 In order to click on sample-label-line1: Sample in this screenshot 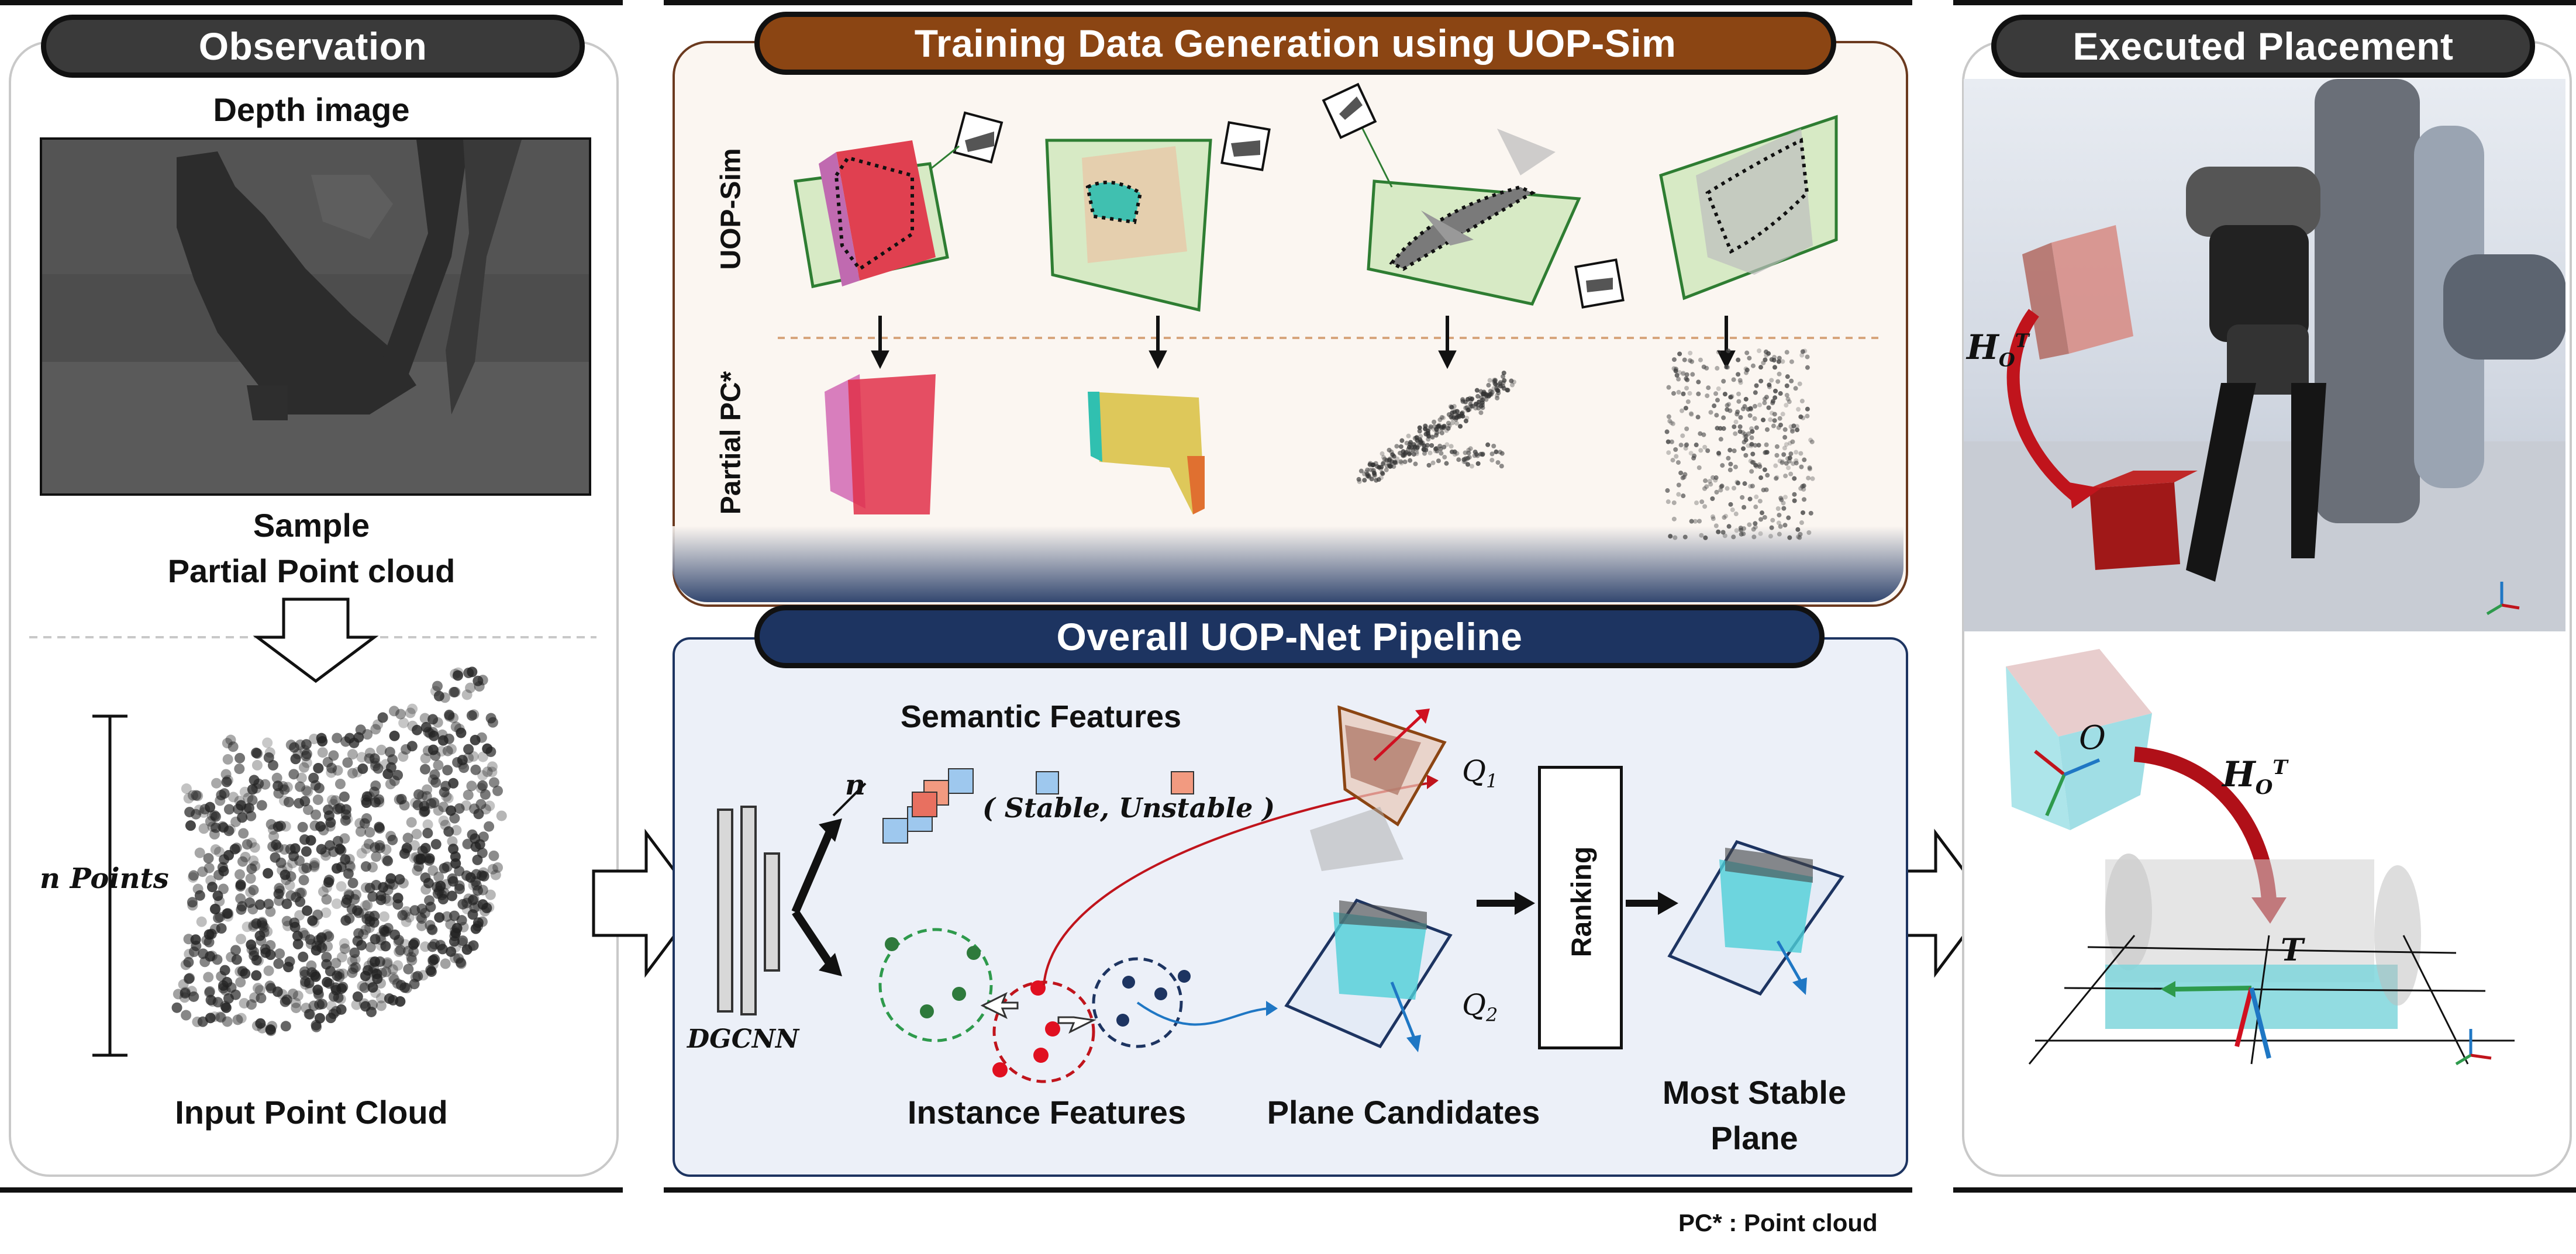, I will do `click(311, 525)`.